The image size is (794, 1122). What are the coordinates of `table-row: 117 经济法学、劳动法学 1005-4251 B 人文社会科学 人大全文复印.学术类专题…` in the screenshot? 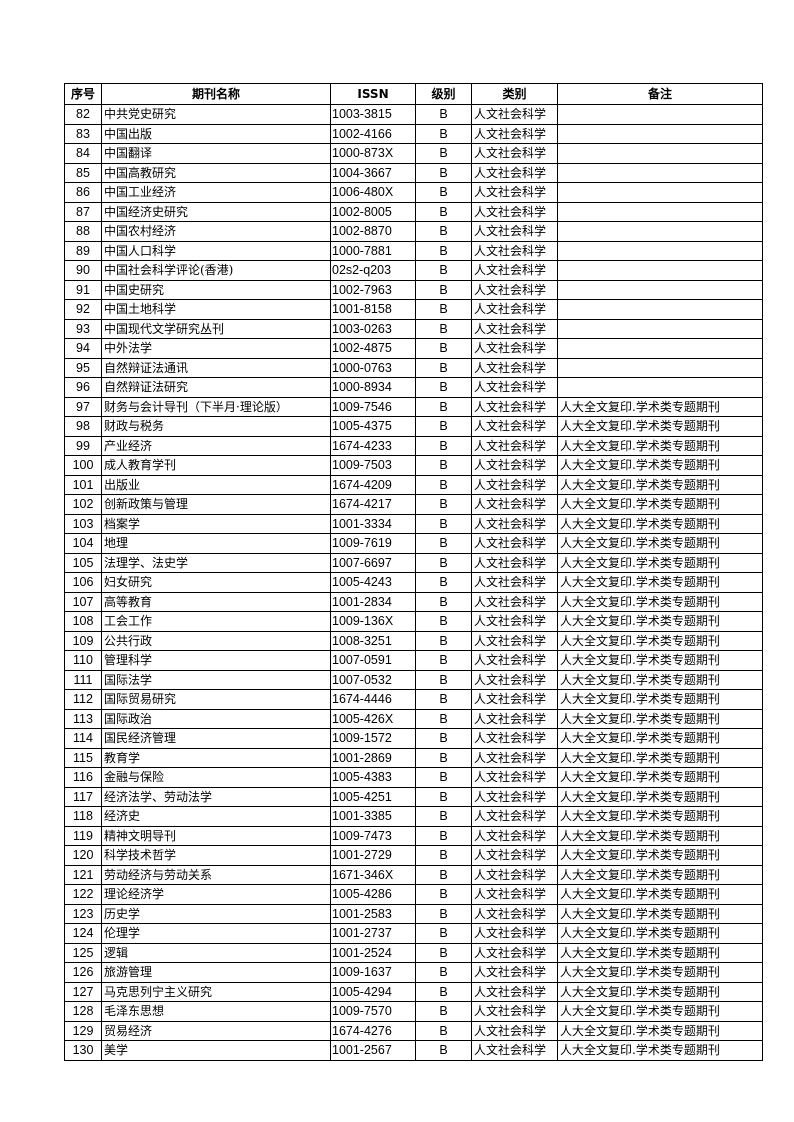 It's located at (413, 796).